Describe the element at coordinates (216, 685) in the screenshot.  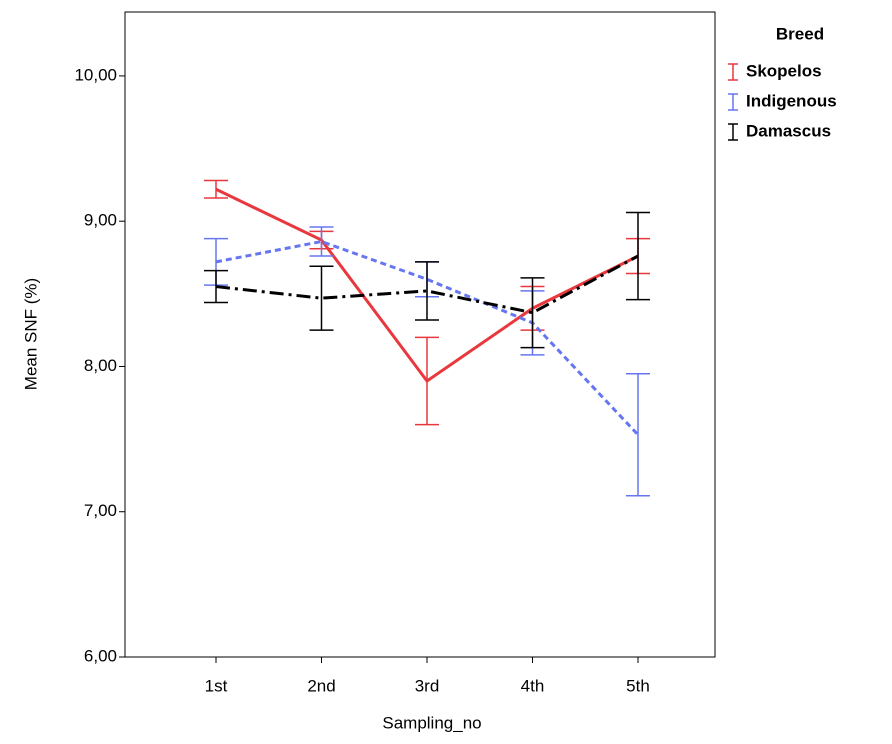
I see `x-tick-label: 1st` at that location.